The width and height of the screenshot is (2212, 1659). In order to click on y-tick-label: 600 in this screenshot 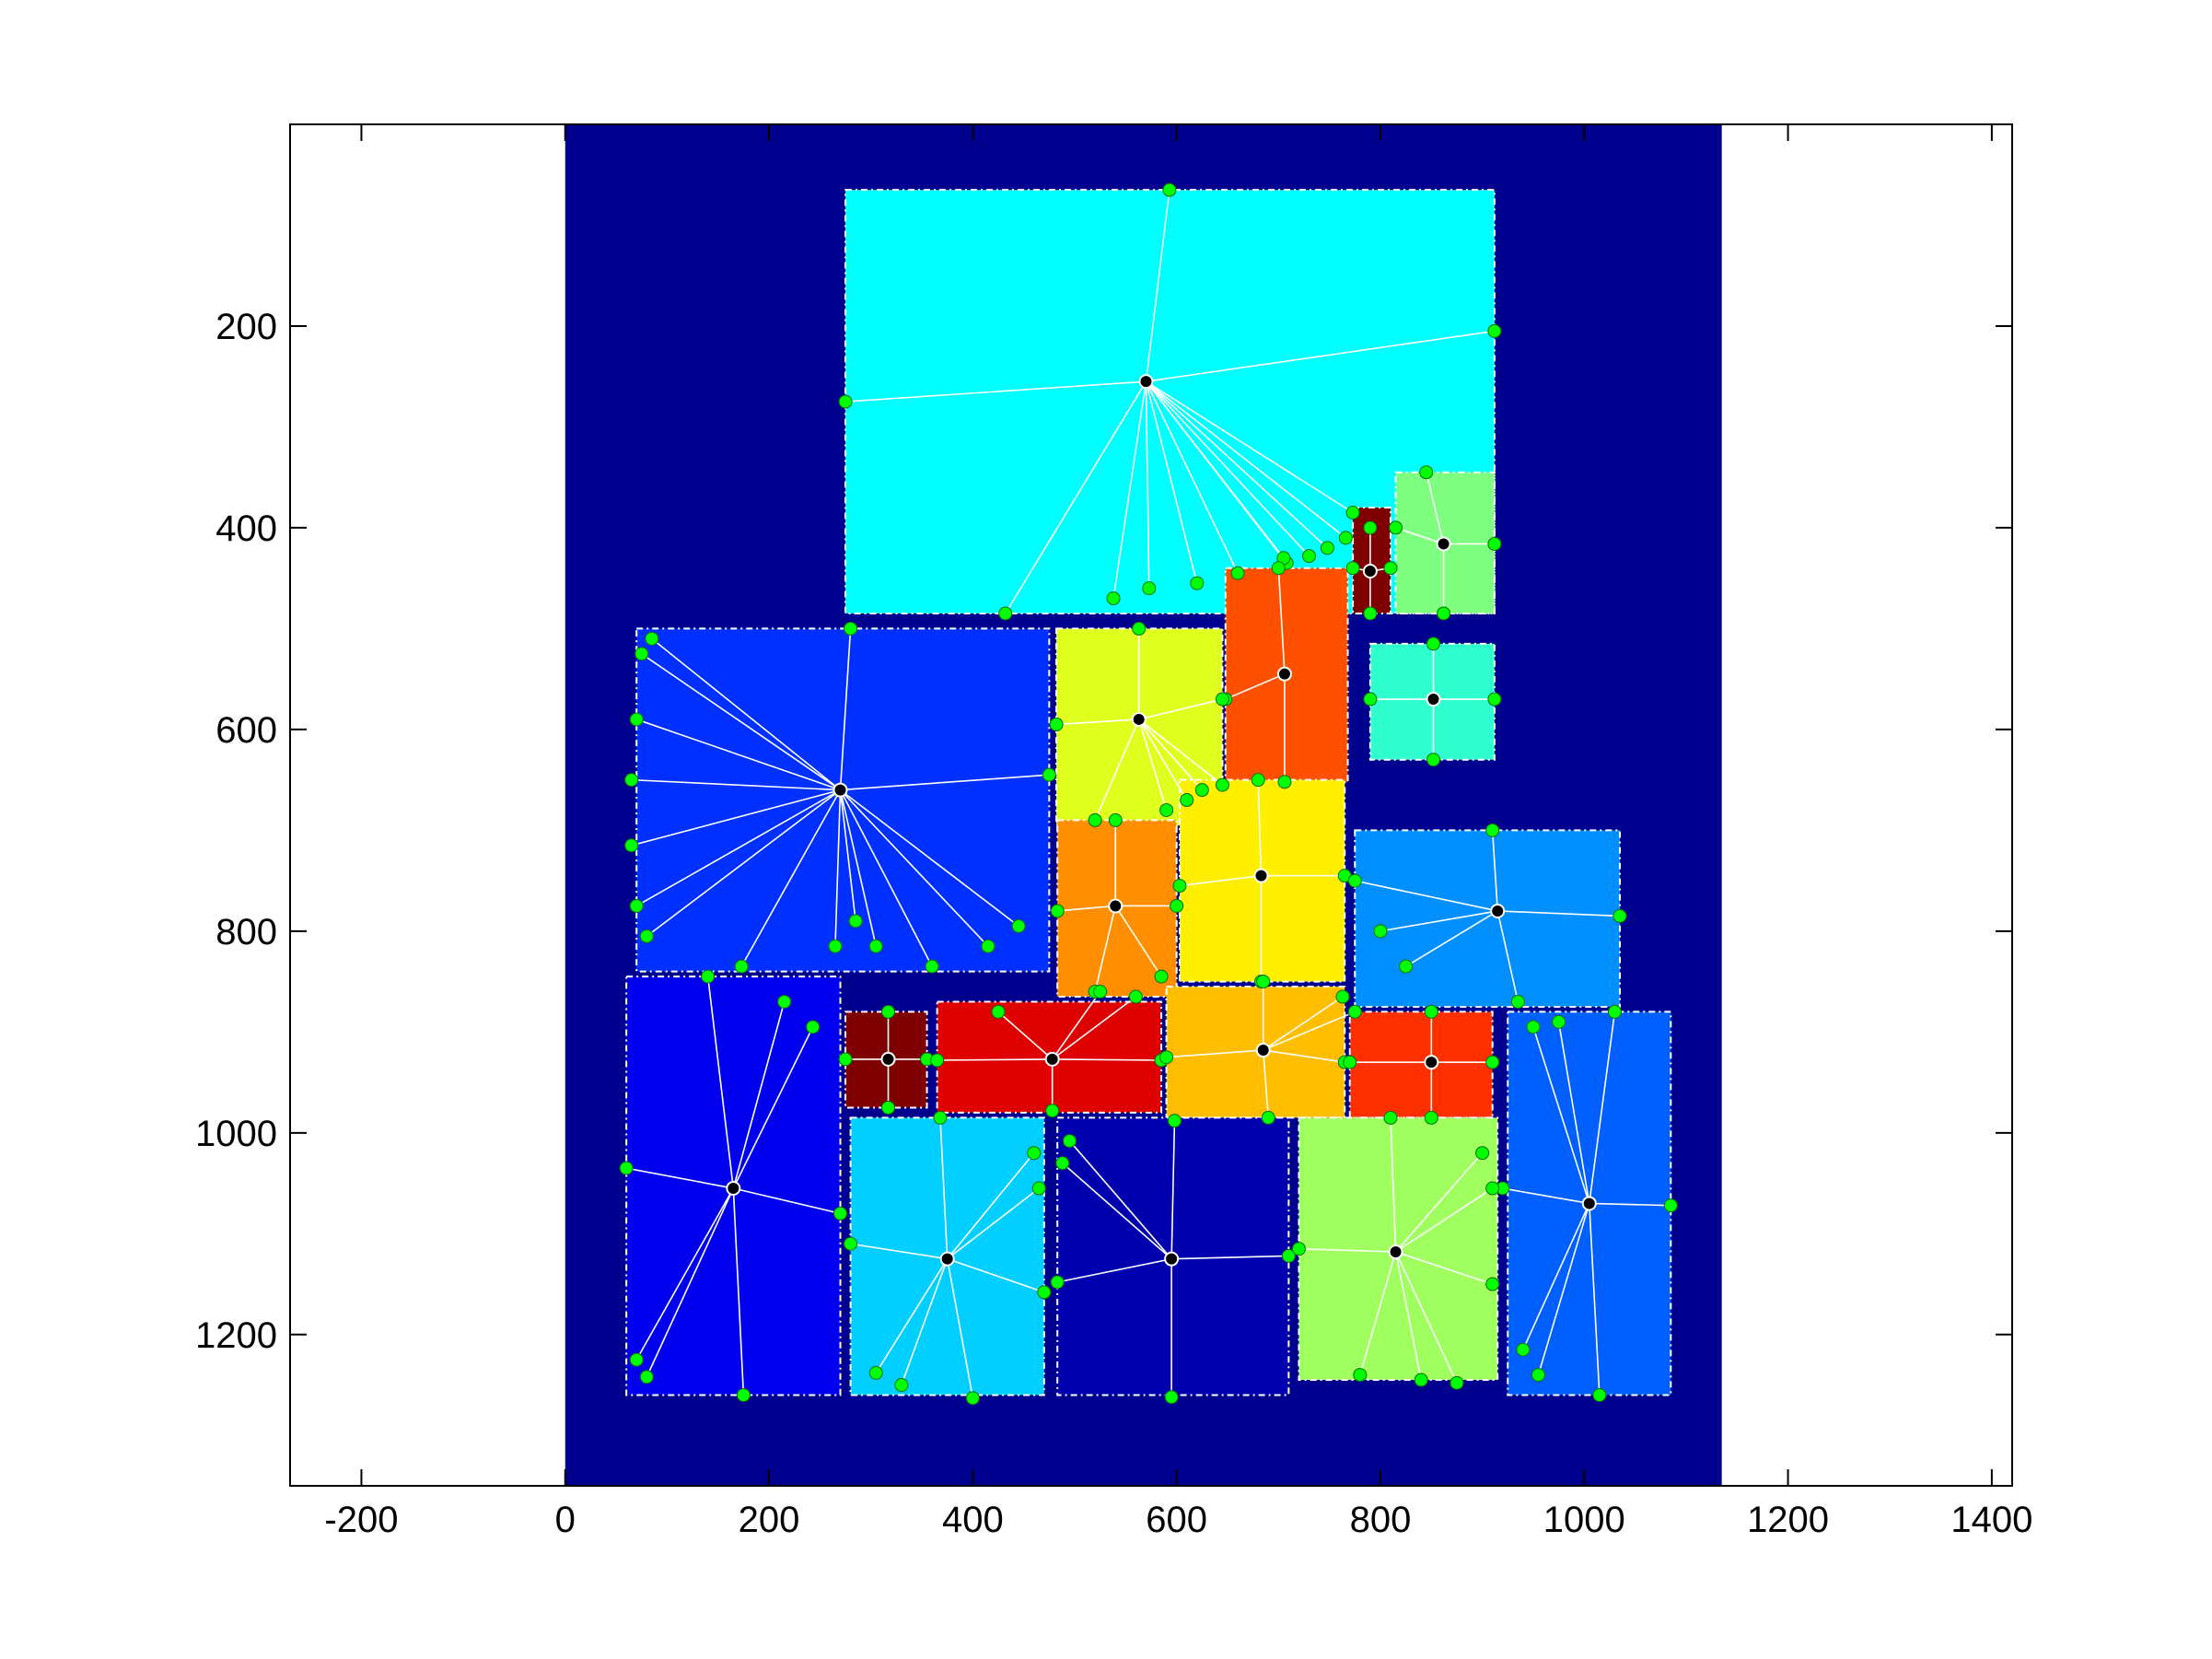, I will do `click(246, 730)`.